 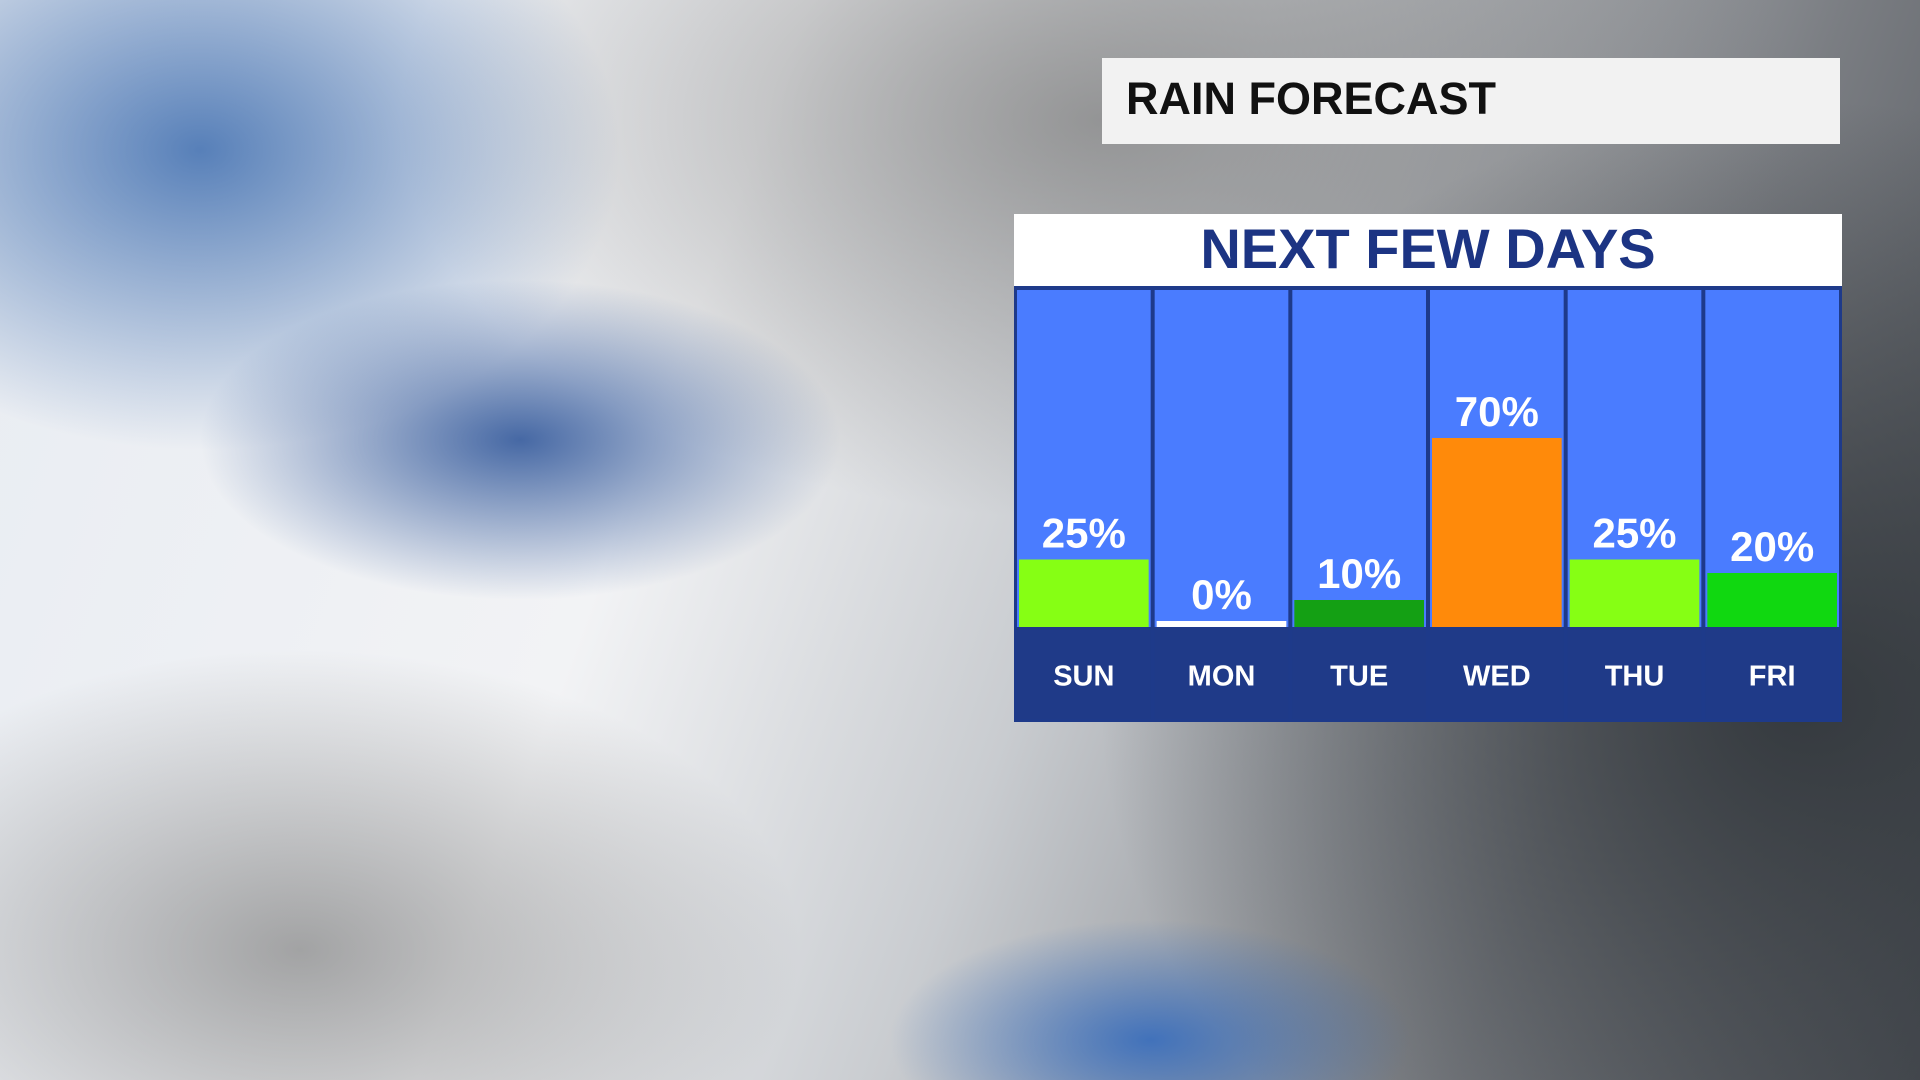 I want to click on day-label: SUN, so click(x=1083, y=677).